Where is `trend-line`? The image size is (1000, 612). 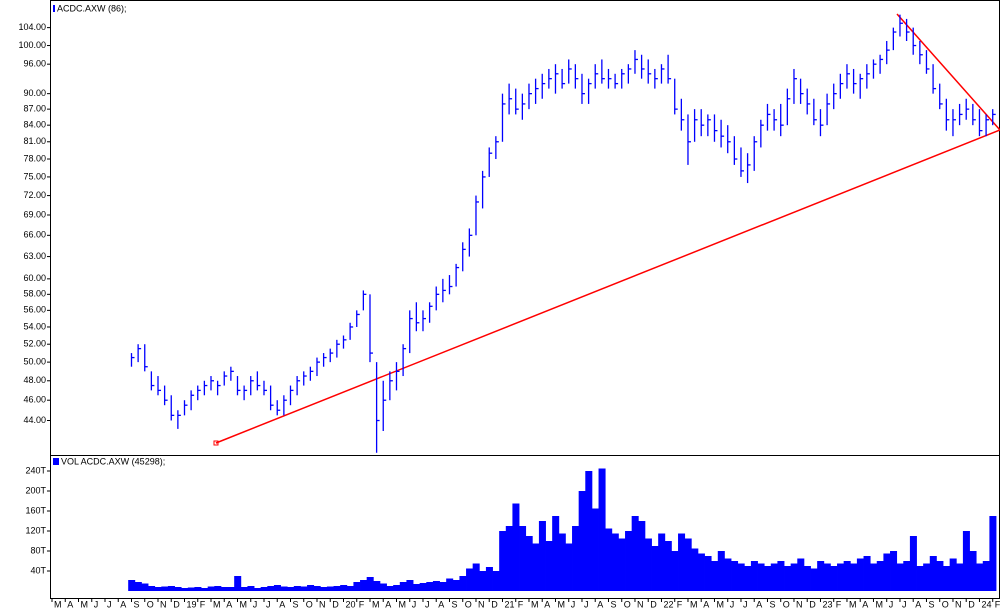 trend-line is located at coordinates (948, 72).